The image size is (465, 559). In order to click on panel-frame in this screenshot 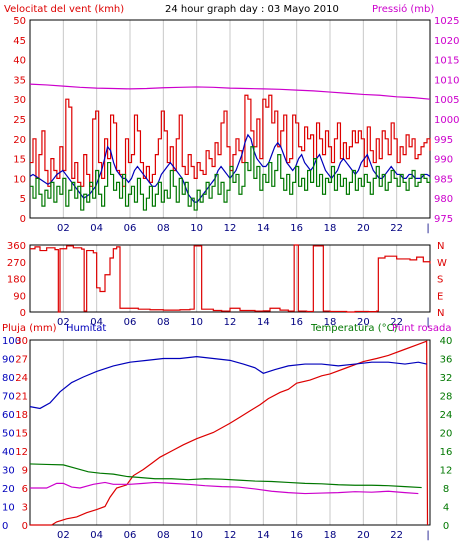, I will do `click(230, 278)`.